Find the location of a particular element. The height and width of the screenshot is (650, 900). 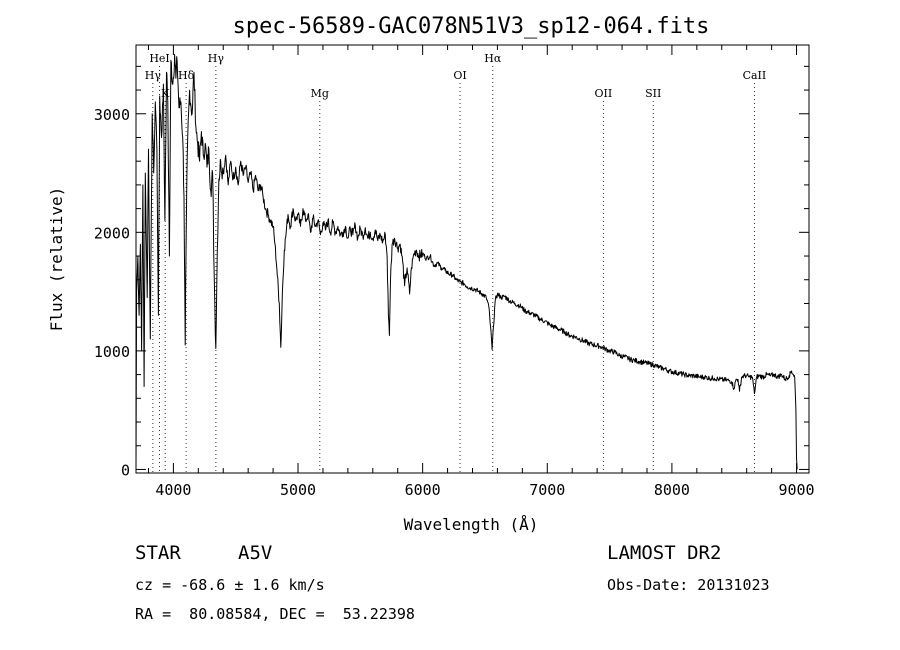

marker-label: HeI is located at coordinates (159, 58).